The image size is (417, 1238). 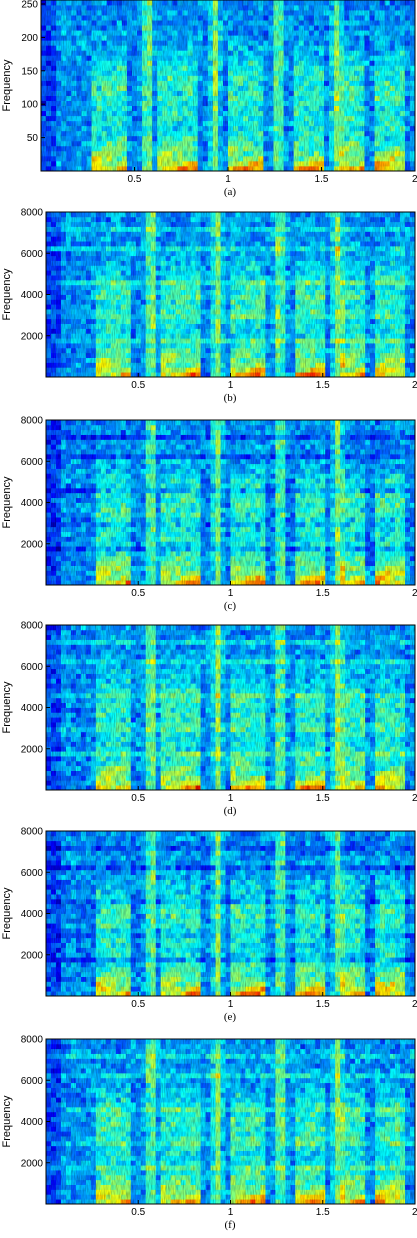 I want to click on y-tick-label: 150, so click(x=29, y=71).